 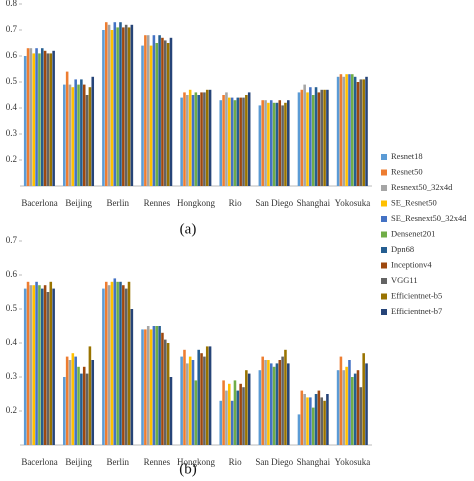 What do you see at coordinates (422, 187) in the screenshot?
I see `legend-label: Resnext50_32x4d` at bounding box center [422, 187].